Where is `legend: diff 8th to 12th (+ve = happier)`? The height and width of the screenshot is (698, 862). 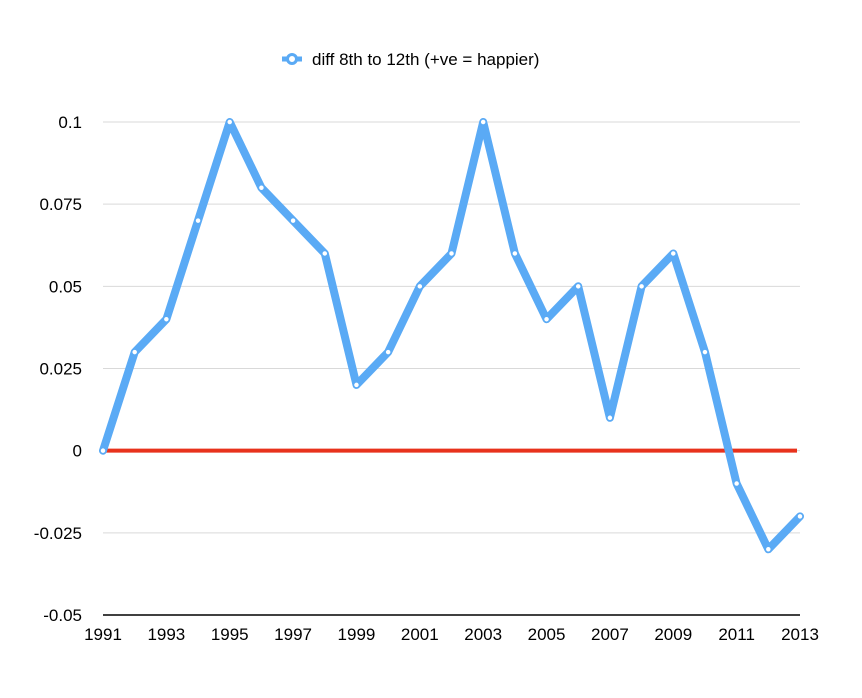
legend: diff 8th to 12th (+ve = happier) is located at coordinates (410, 59).